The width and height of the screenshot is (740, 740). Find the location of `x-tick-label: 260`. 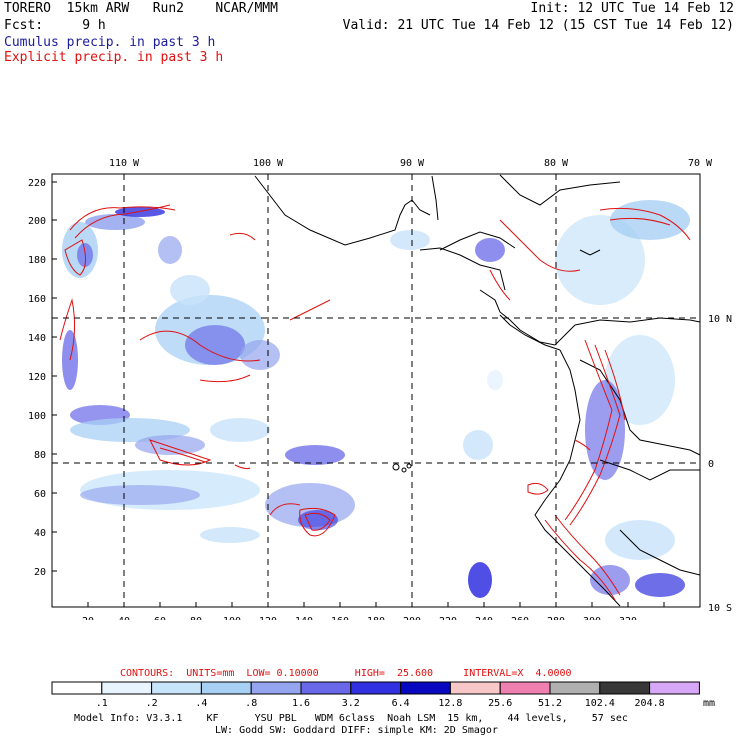

x-tick-label: 260 is located at coordinates (520, 618).